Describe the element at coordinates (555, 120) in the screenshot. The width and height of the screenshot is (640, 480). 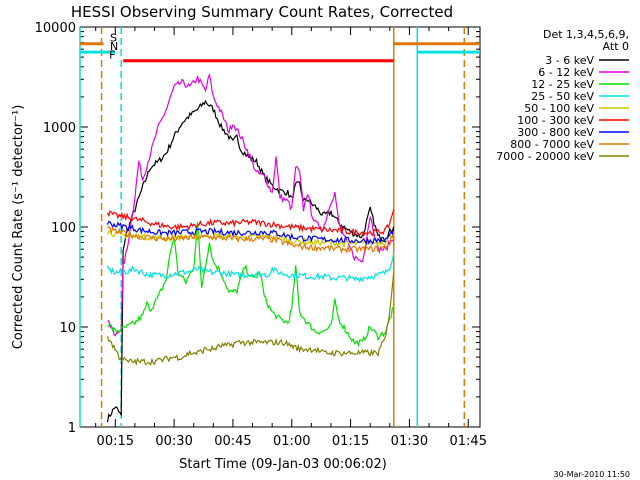
I see `legend-label: 100 - 300 keV` at that location.